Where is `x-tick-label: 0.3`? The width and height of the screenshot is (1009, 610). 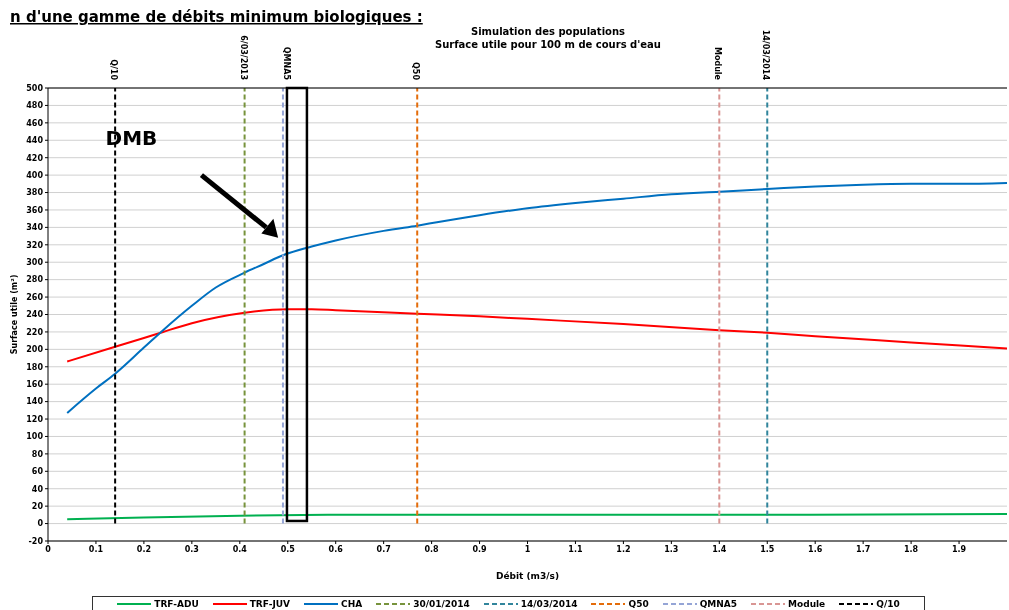
x-tick-label: 0.3 is located at coordinates (191, 549).